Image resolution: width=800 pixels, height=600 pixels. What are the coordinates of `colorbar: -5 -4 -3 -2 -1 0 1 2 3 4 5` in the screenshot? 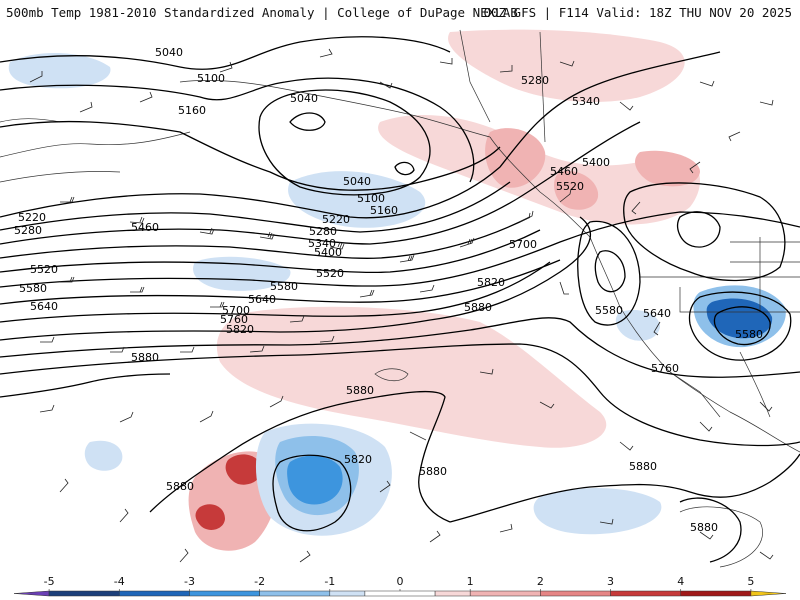 It's located at (400, 587).